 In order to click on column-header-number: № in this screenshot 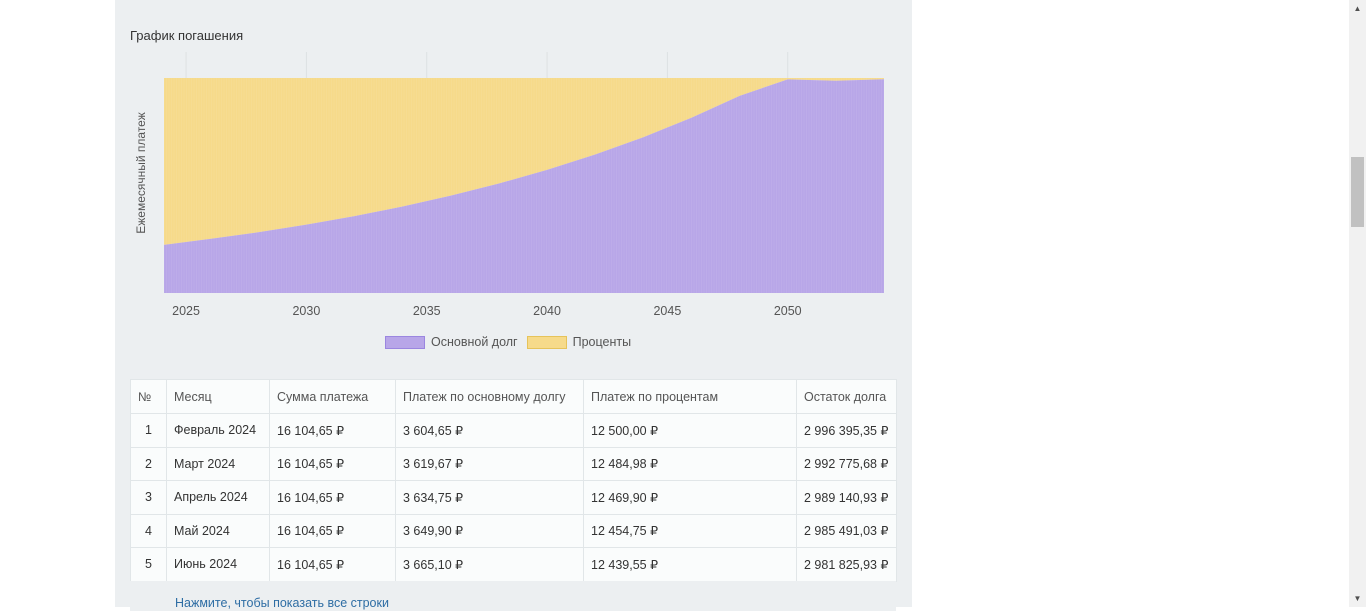, I will do `click(148, 396)`.